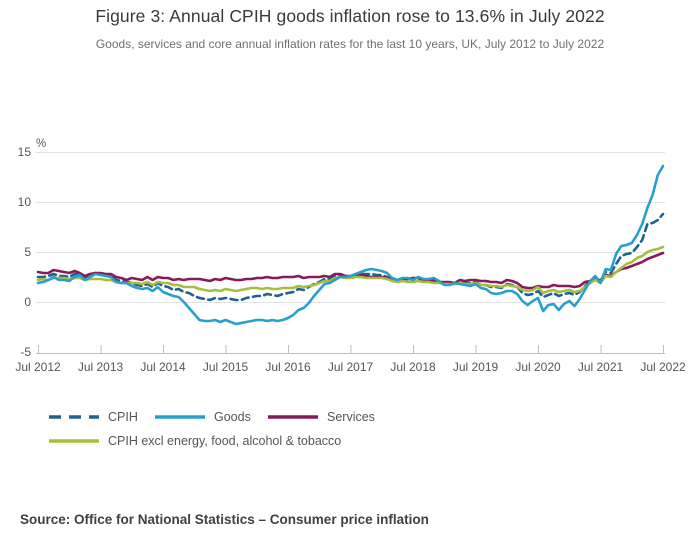 The image size is (700, 549). Describe the element at coordinates (293, 417) in the screenshot. I see `services-line-swatch` at that location.